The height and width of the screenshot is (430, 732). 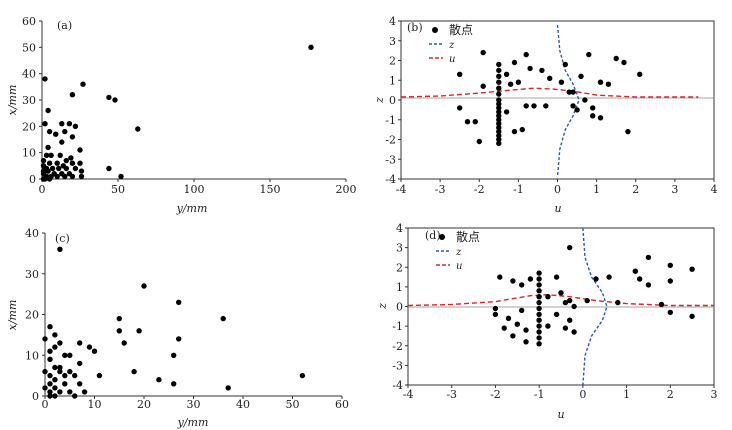 What do you see at coordinates (342, 404) in the screenshot?
I see `panel-c-xtick-label: 60` at bounding box center [342, 404].